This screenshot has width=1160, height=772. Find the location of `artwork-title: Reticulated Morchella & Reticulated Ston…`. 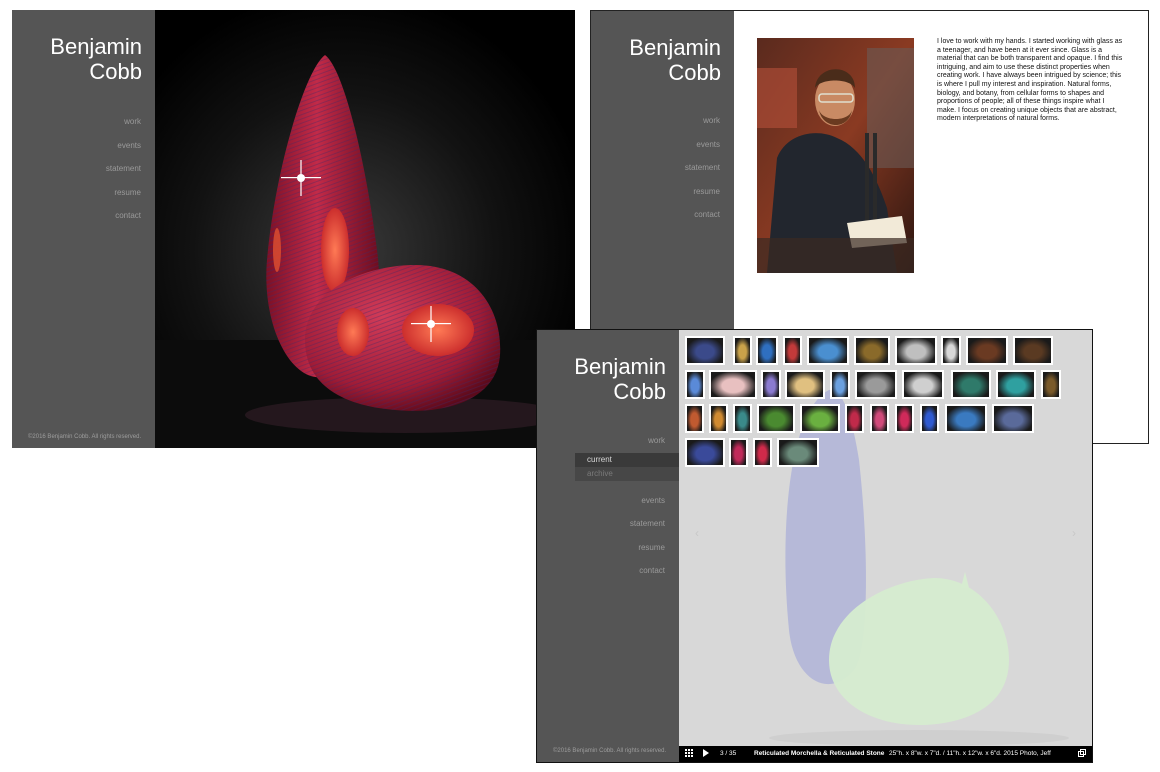

artwork-title: Reticulated Morchella & Reticulated Ston… is located at coordinates (819, 753).